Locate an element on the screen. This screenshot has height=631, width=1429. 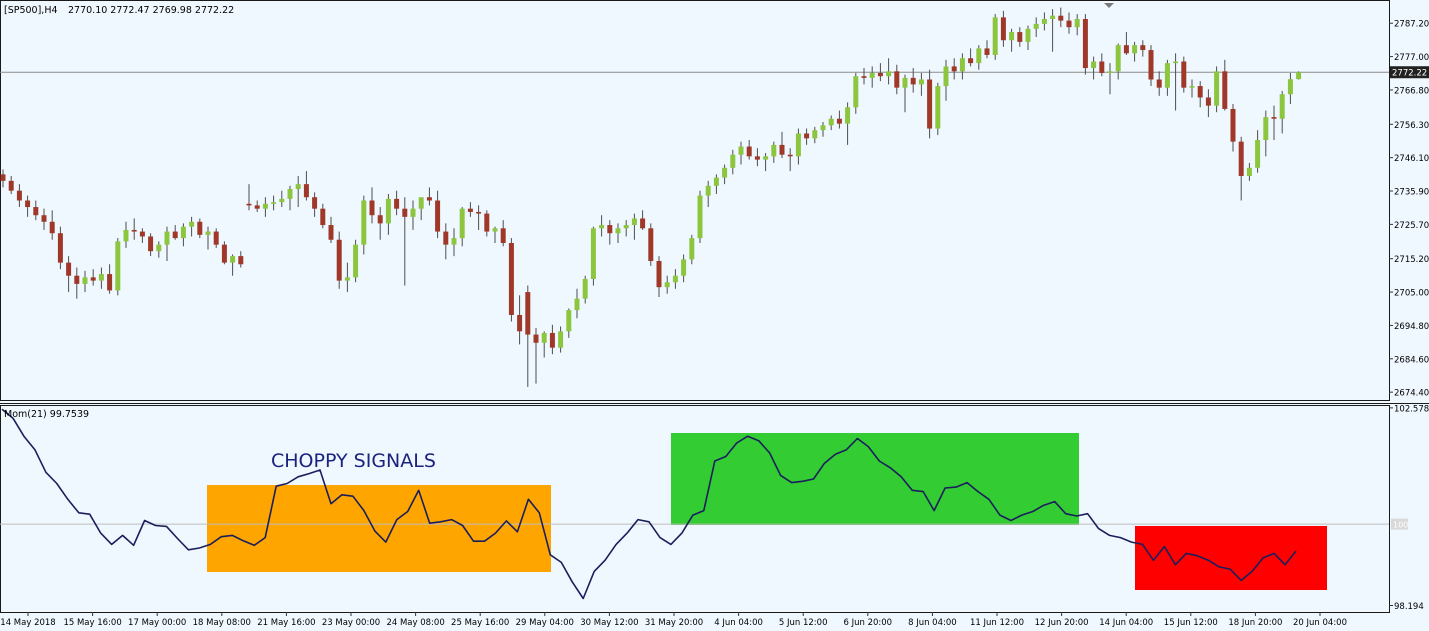
time-tick-label: 5 Jun 12:00 is located at coordinates (803, 622).